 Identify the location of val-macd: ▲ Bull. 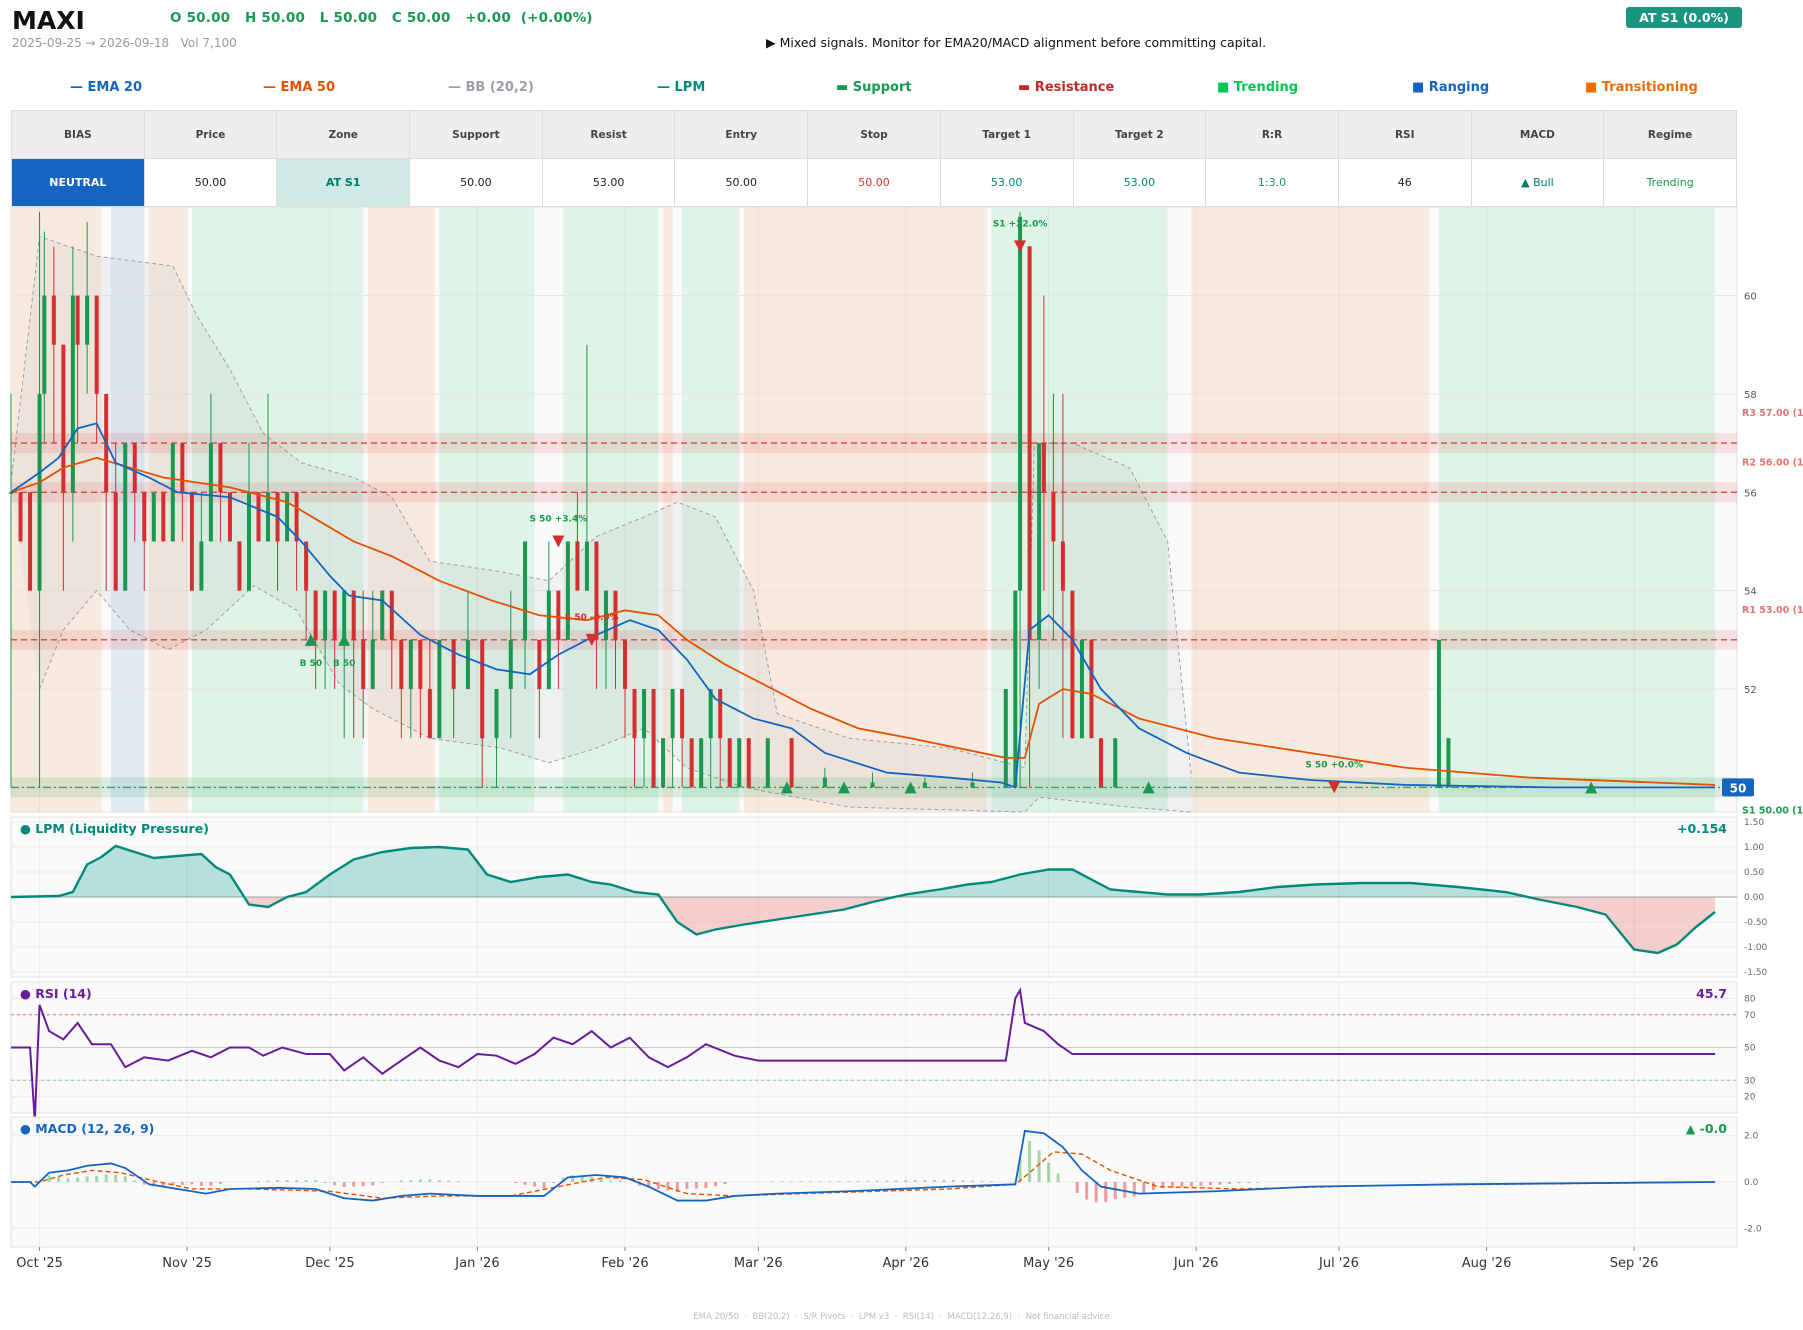
(1537, 182).